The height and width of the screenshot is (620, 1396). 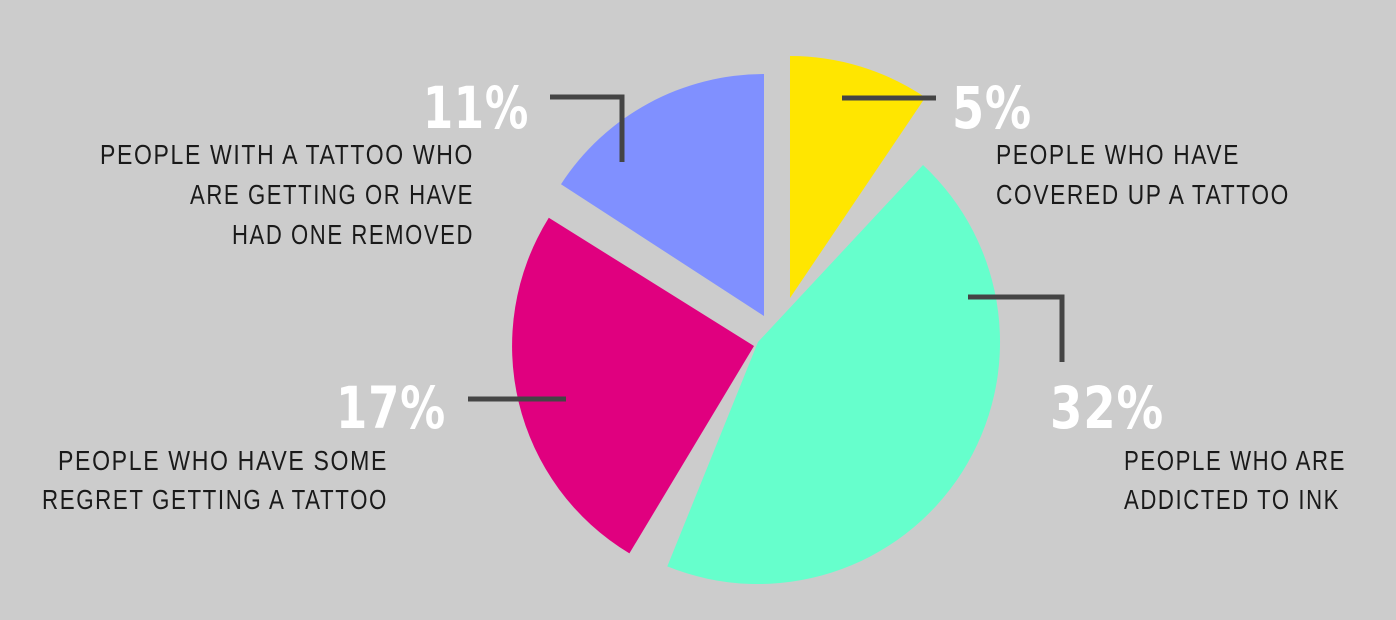 I want to click on slice-label-removed-line-1: PEOPLE WITH A TATTOO WHO, so click(x=287, y=154).